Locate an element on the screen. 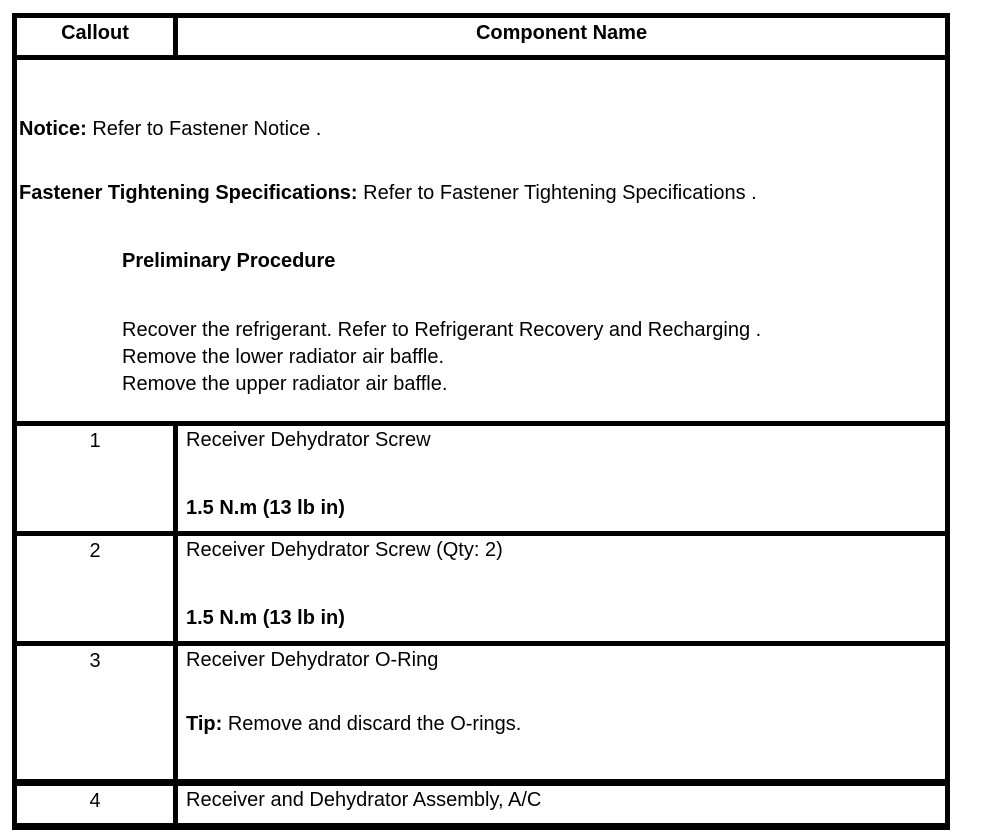 This screenshot has width=992, height=832. callout-number: 1 is located at coordinates (95, 478).